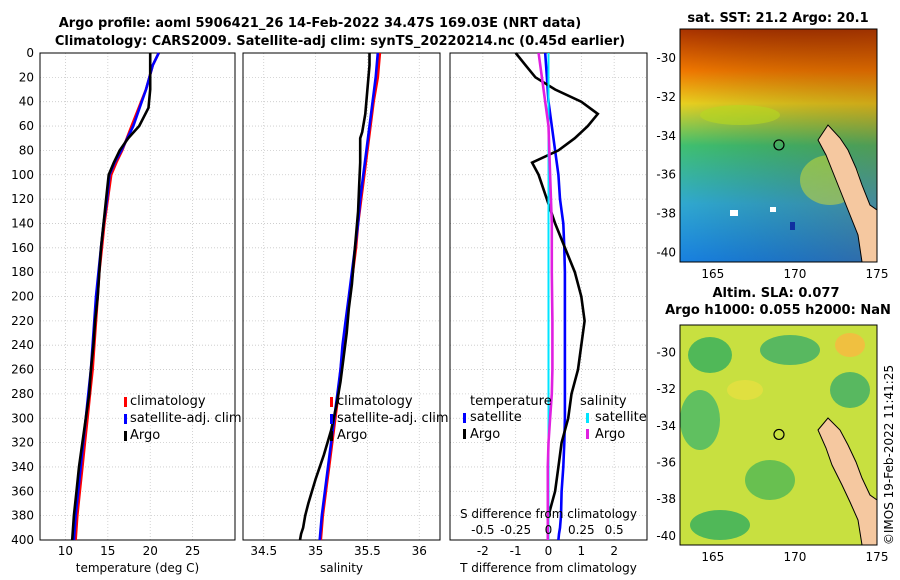 This screenshot has width=900, height=580. I want to click on legend-label-s-satellite: satellite, so click(621, 417).